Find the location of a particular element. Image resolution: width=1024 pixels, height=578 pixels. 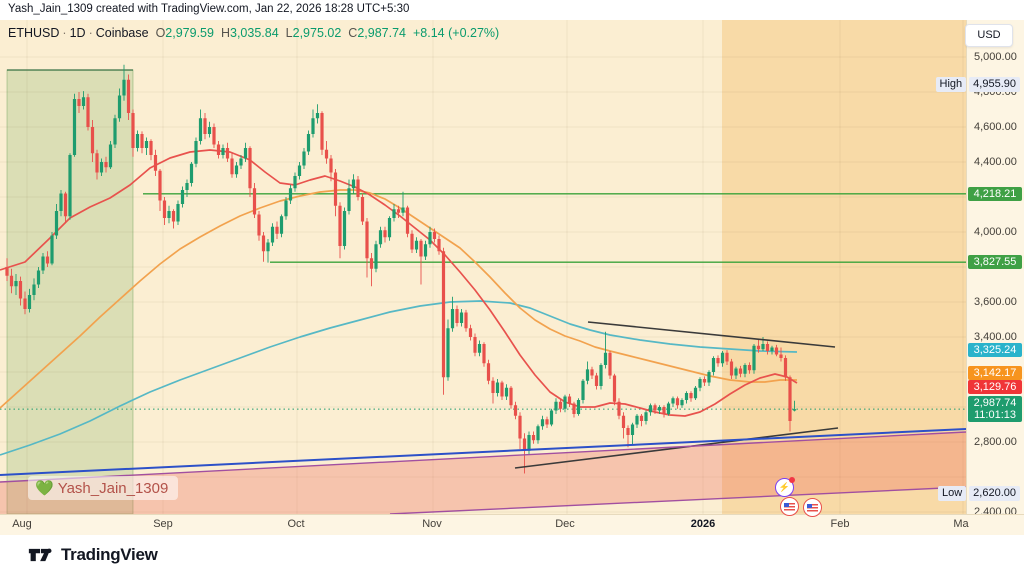

symbol-name: ETHUSD is located at coordinates (34, 33).